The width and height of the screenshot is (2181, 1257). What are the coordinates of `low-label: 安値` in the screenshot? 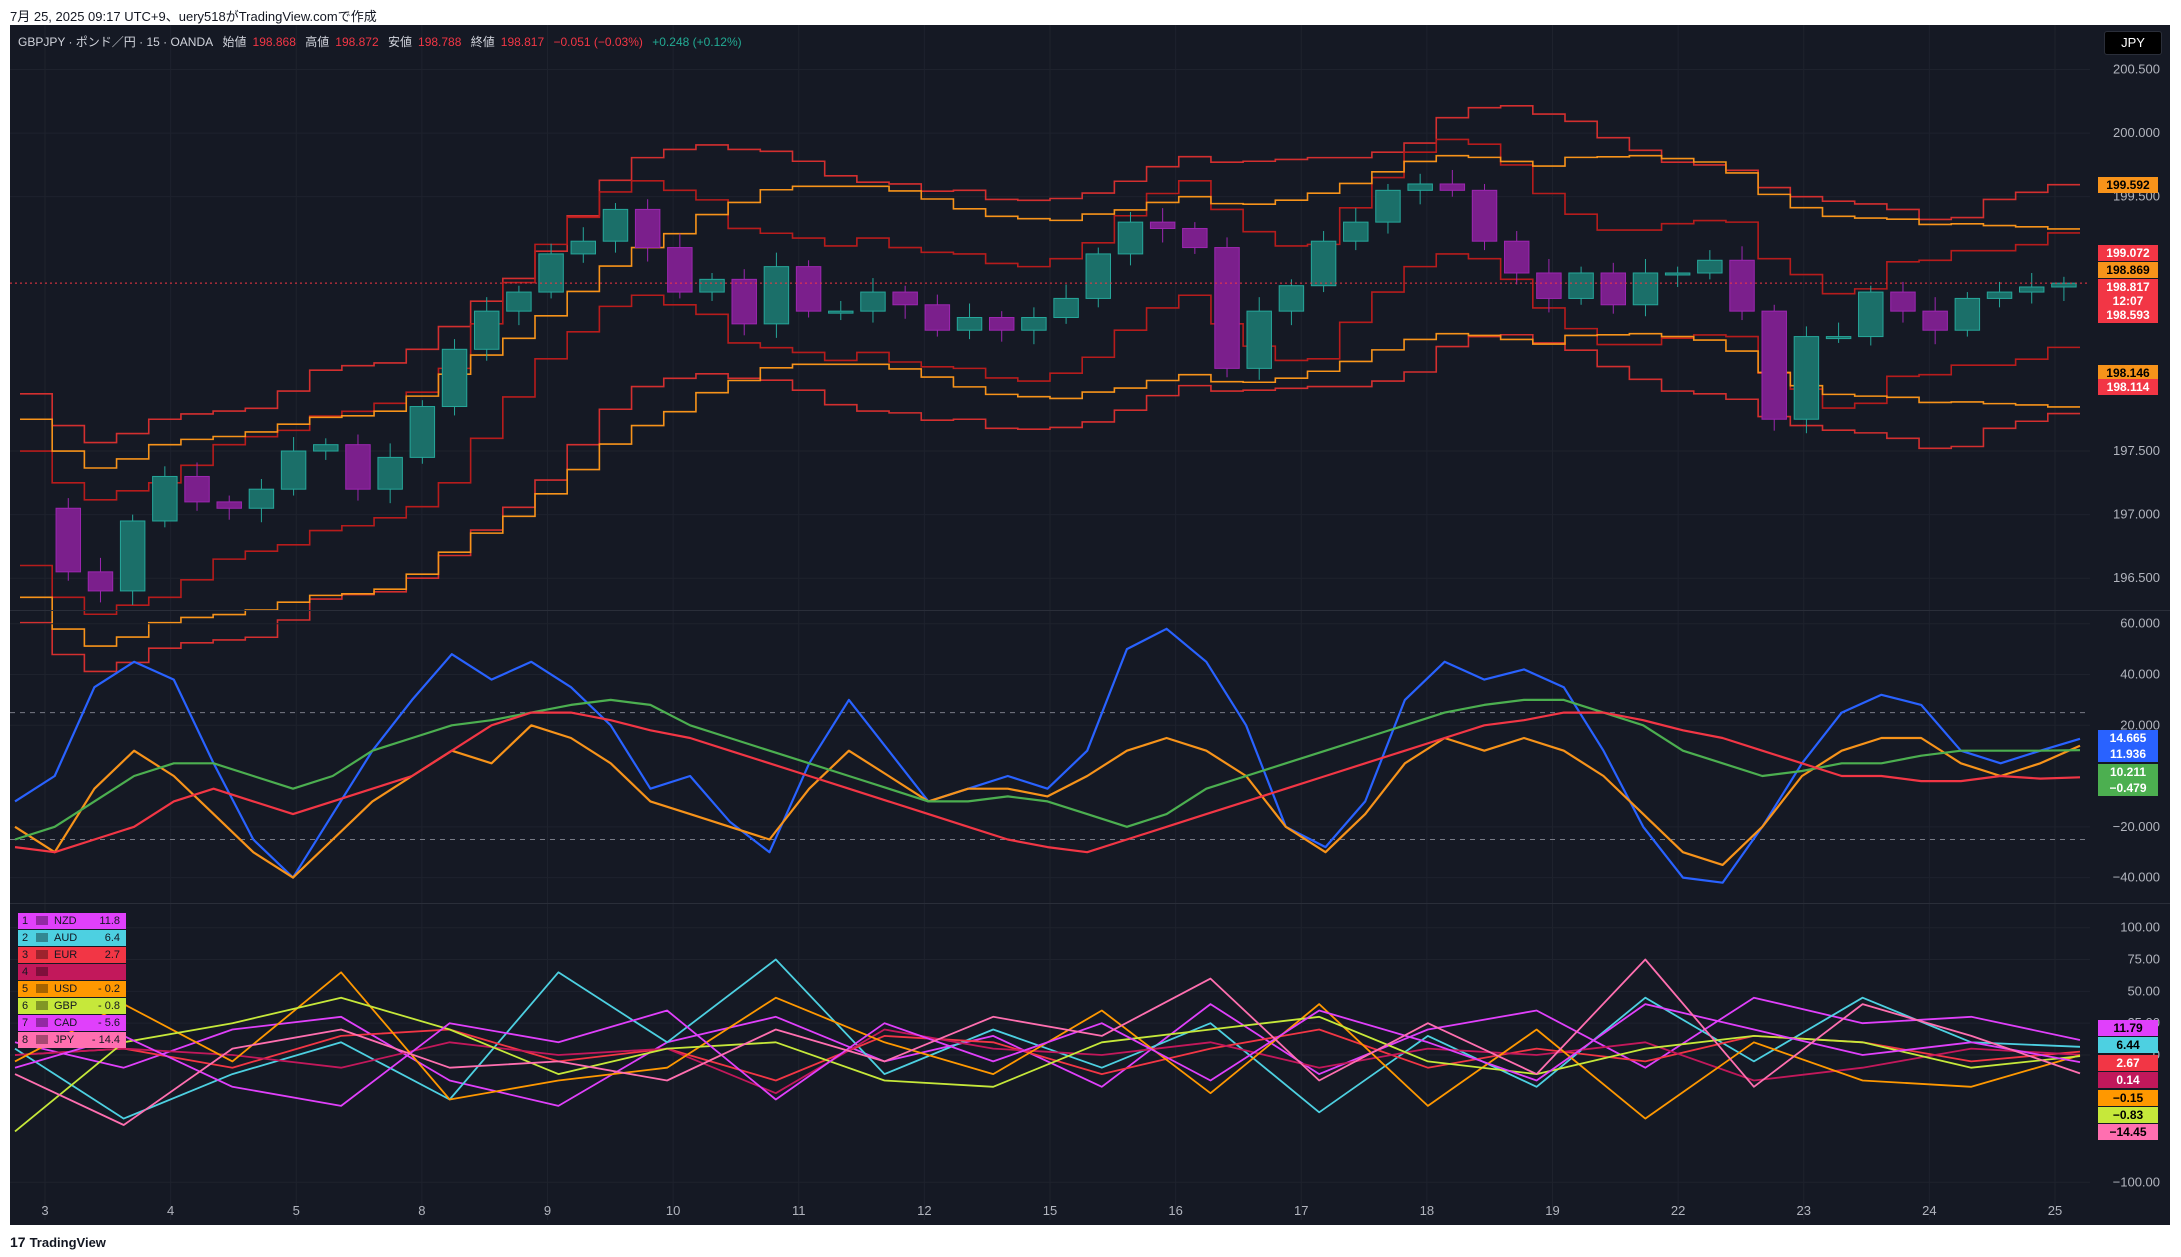 It's located at (400, 42).